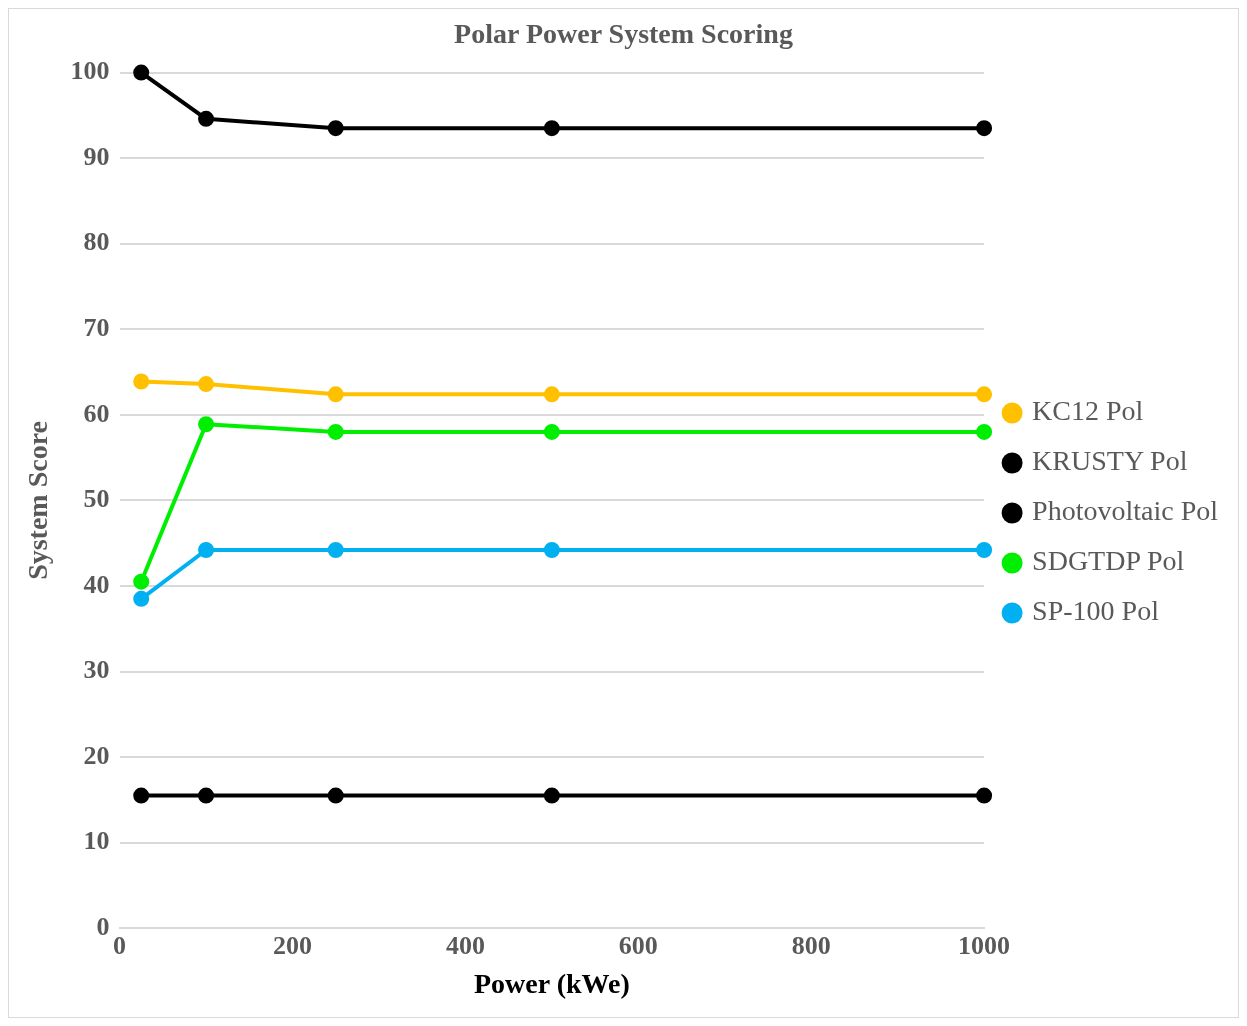  What do you see at coordinates (96, 499) in the screenshot?
I see `y-tick-label: 50` at bounding box center [96, 499].